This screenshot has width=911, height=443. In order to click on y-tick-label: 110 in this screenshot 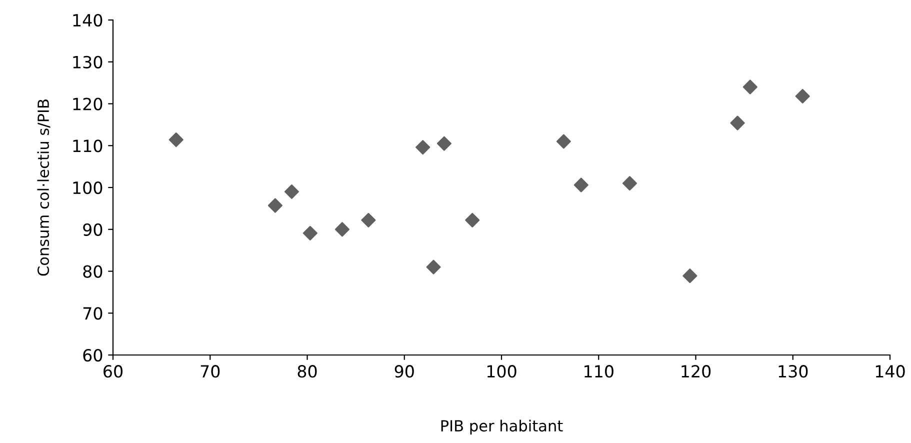, I will do `click(87, 146)`.